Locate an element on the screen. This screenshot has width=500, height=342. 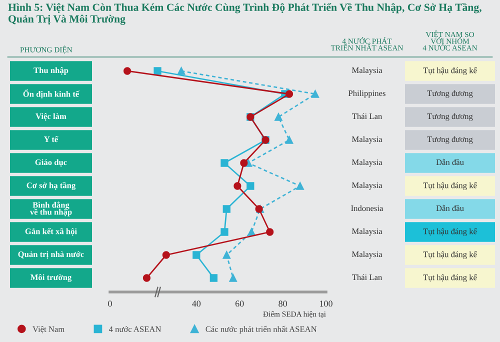
x-tick-label: 80 is located at coordinates (282, 303).